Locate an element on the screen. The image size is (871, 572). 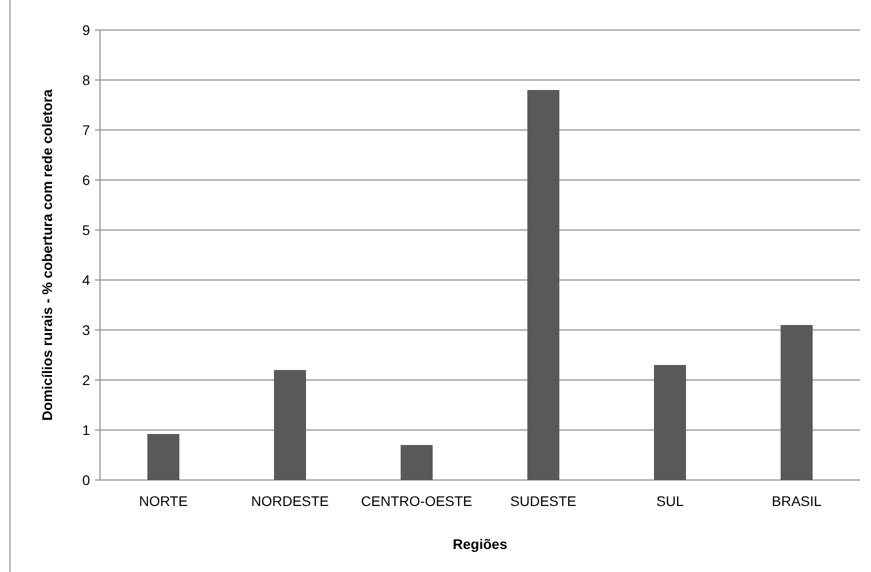
y-tick-label: 7 is located at coordinates (86, 130).